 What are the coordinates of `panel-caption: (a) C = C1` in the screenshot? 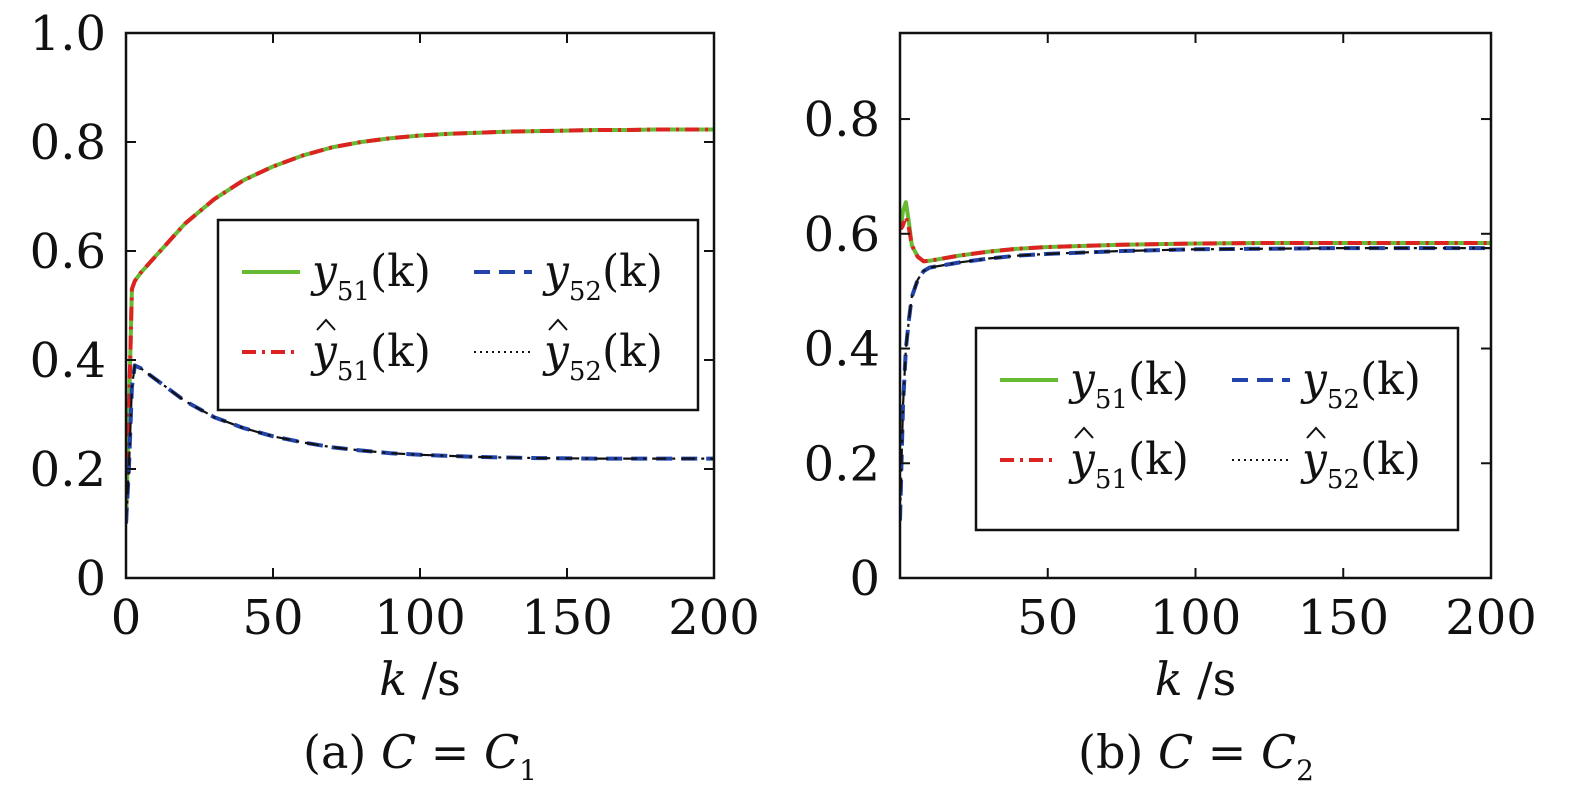 It's located at (420, 756).